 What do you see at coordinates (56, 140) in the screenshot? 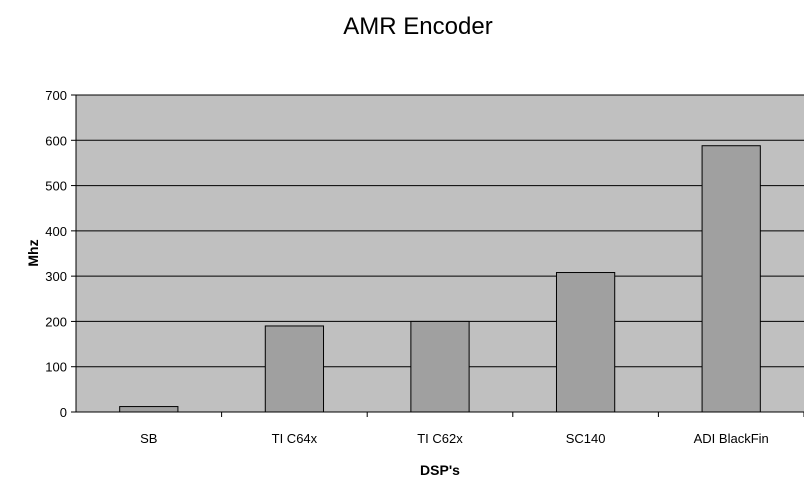
I see `y-tick-label: 600` at bounding box center [56, 140].